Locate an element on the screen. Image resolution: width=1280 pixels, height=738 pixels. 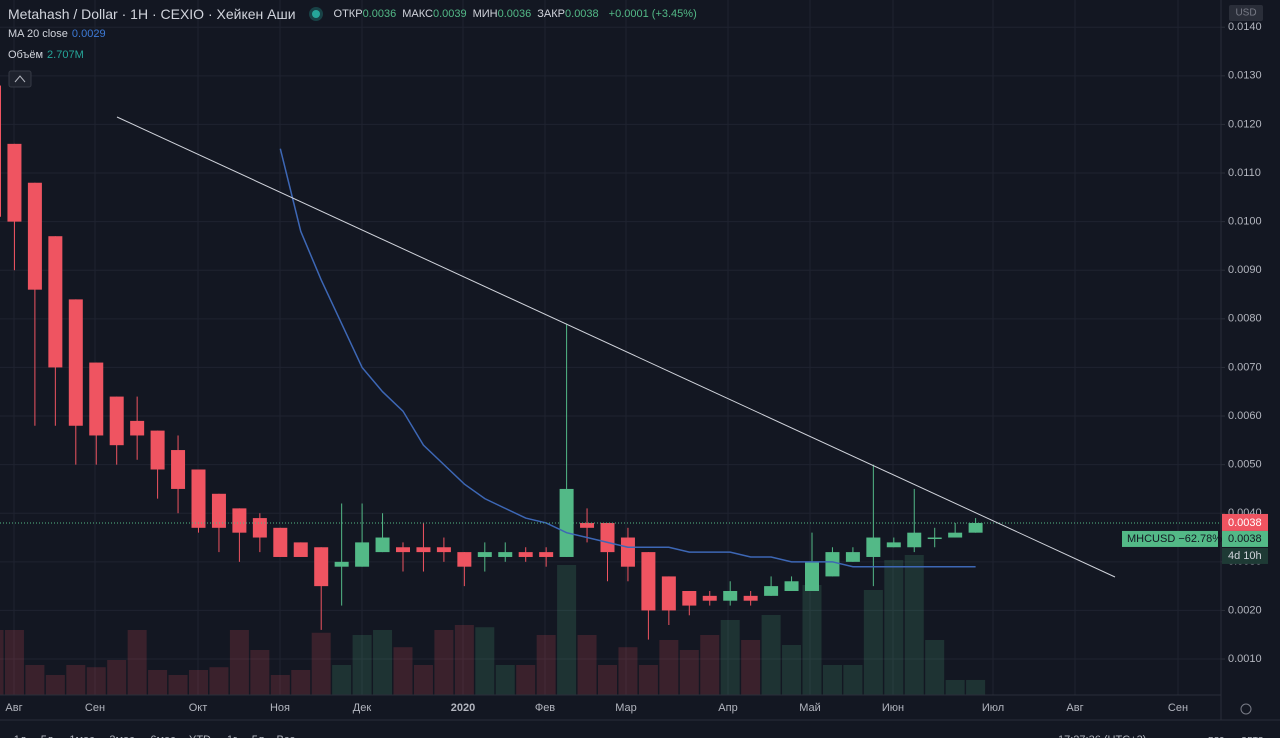
change: +0.0001 (+3.45%) is located at coordinates (652, 14).